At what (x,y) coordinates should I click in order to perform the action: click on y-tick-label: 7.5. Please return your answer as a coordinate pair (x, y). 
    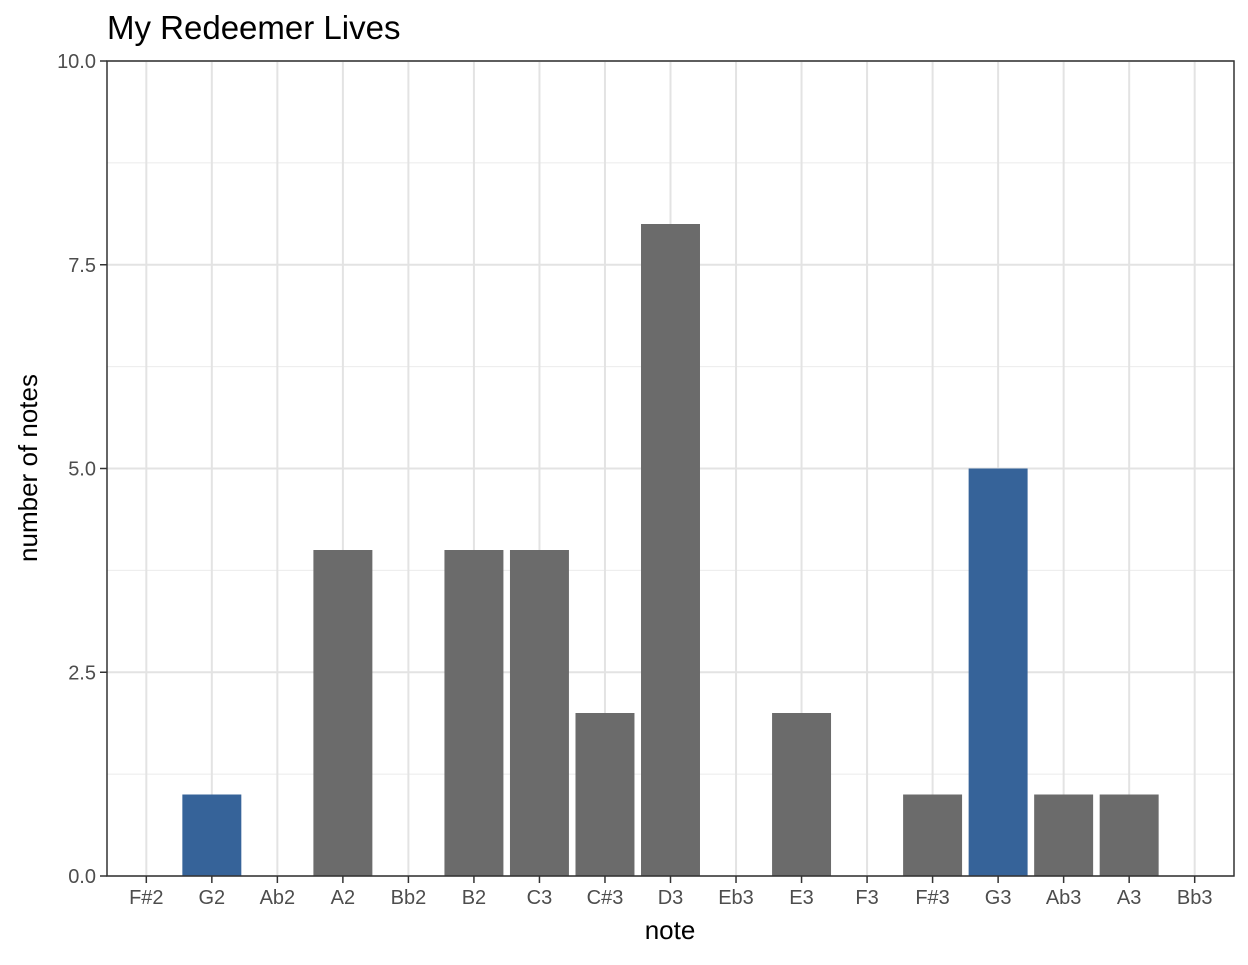
    Looking at the image, I should click on (82, 266).